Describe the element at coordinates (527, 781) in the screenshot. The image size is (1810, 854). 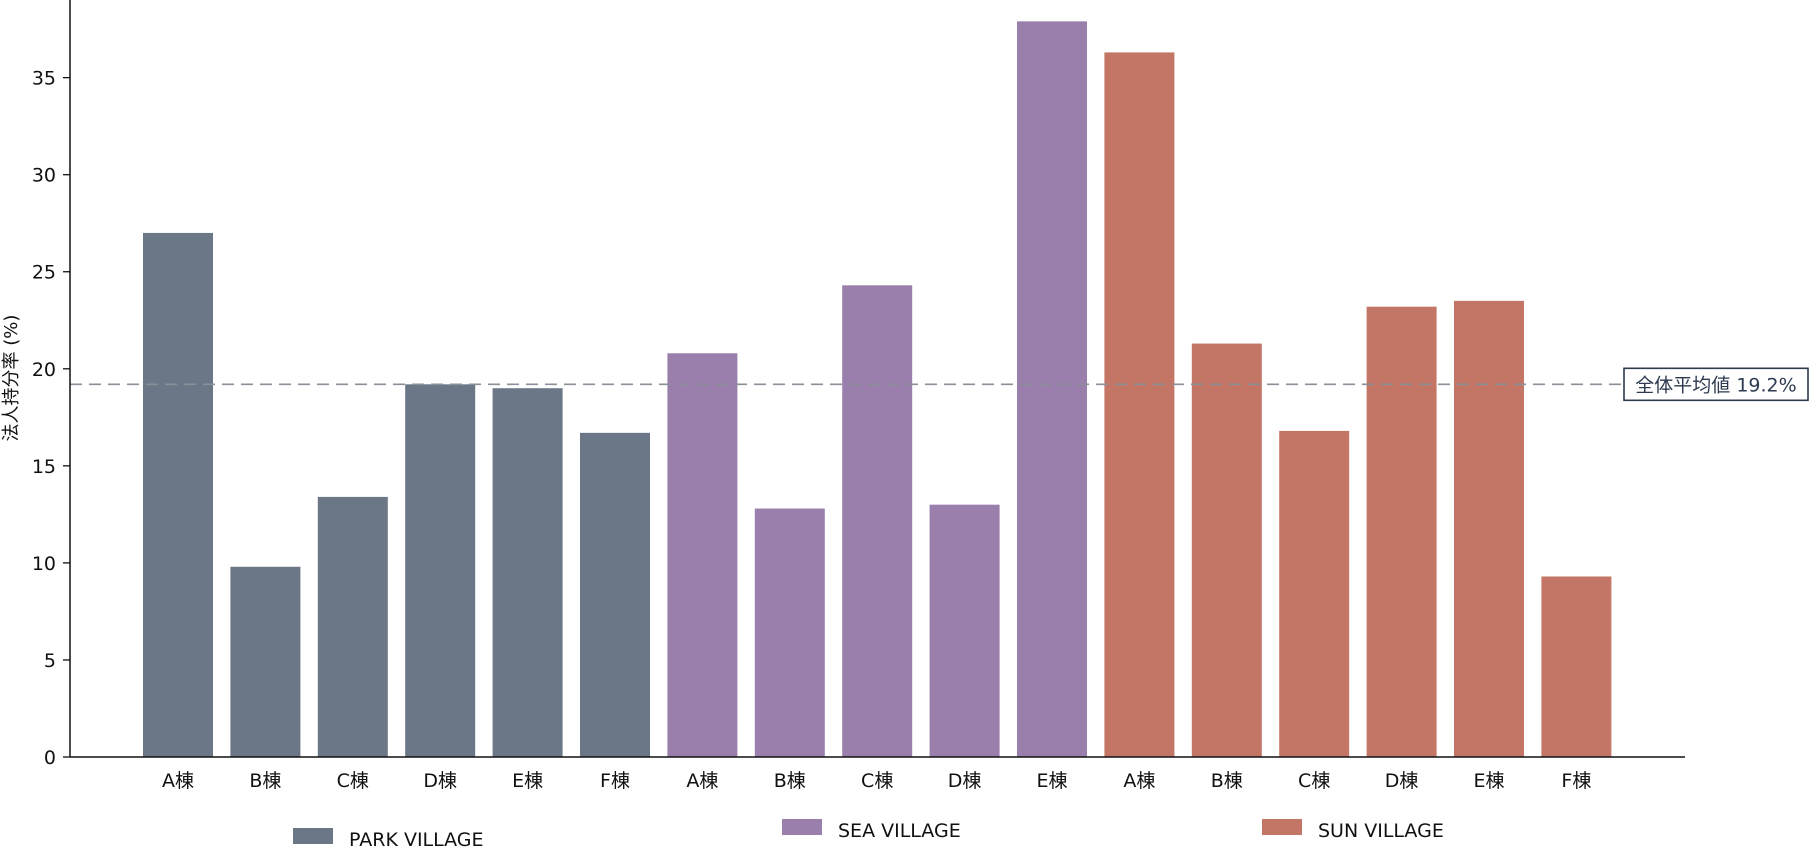
I see `x-tick-label-park-village-5: E棟` at that location.